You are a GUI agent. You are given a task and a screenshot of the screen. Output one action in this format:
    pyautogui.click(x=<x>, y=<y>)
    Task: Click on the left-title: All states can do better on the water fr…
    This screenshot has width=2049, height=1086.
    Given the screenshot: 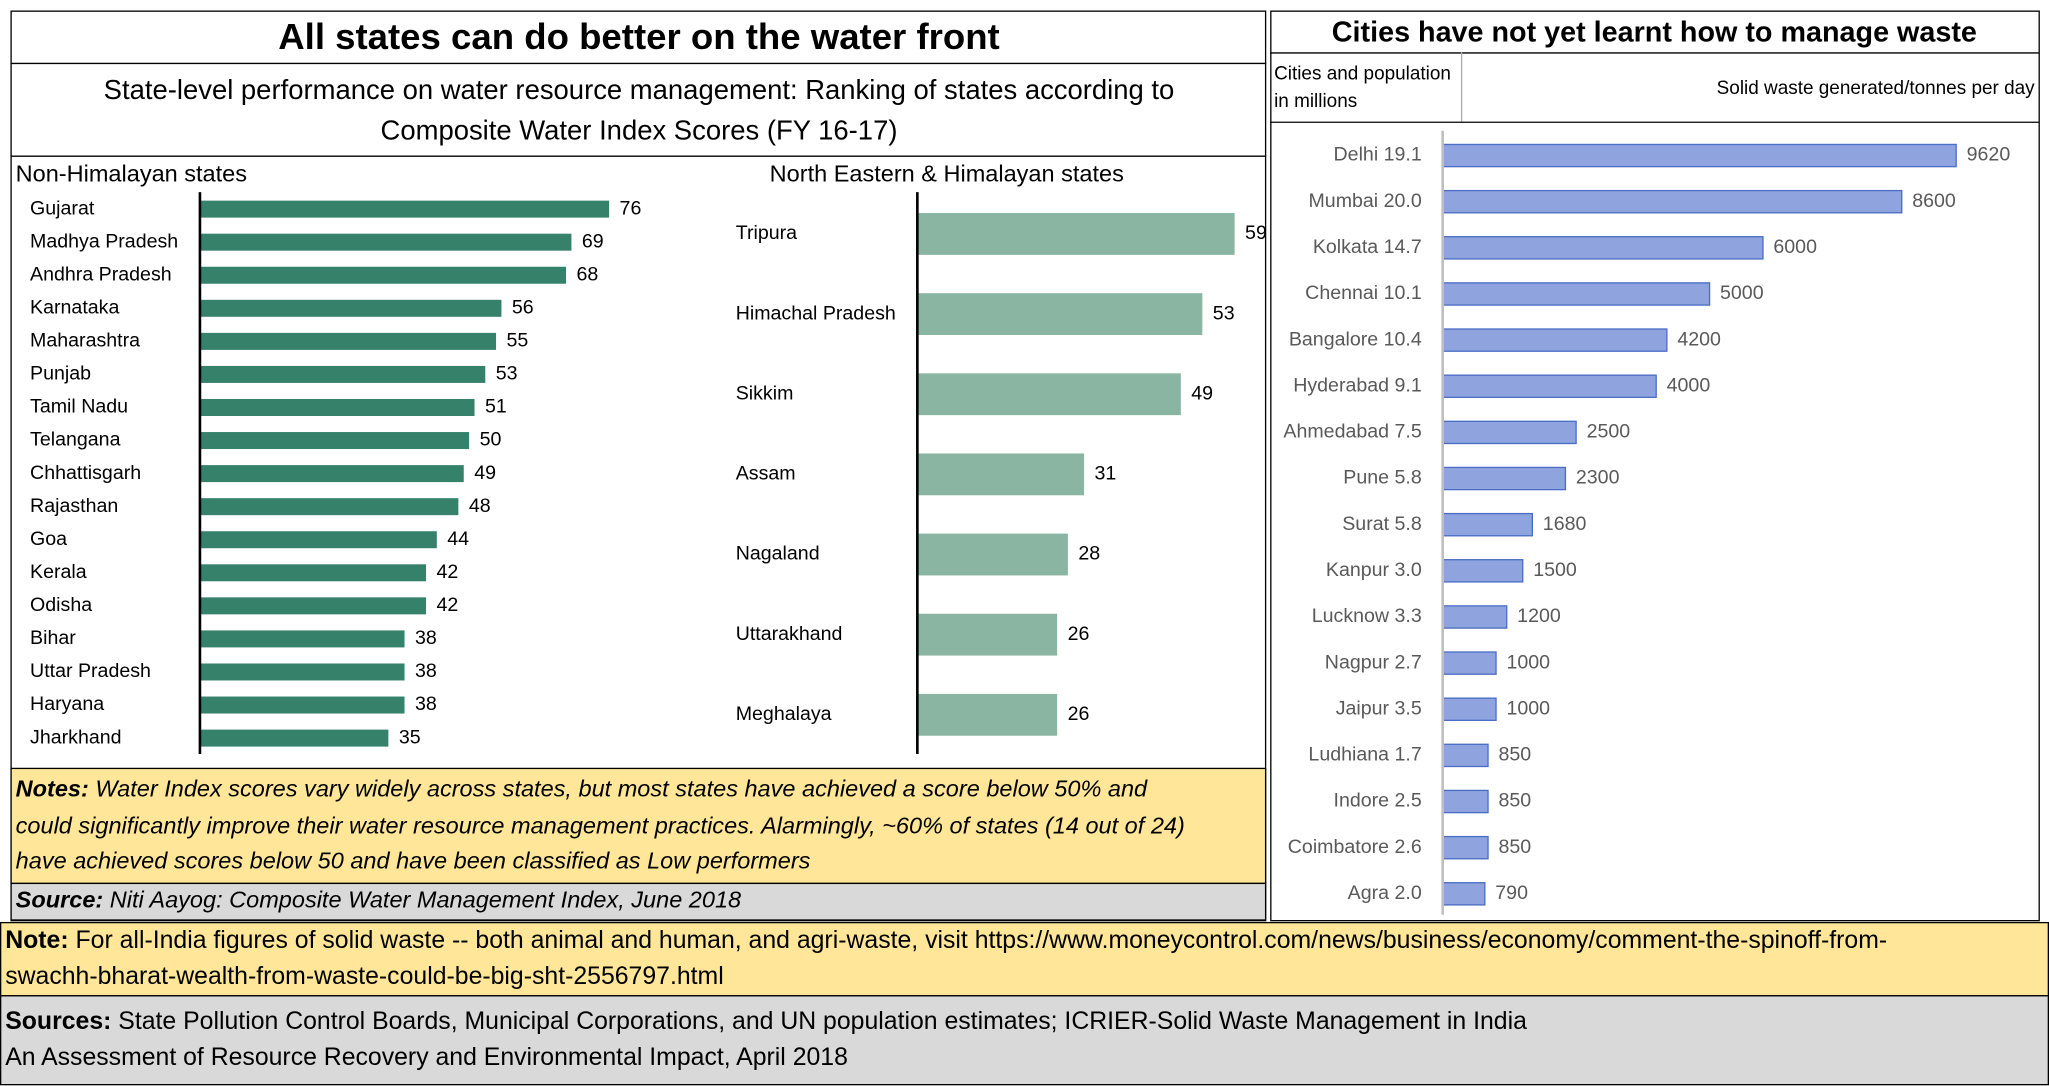 What is the action you would take?
    pyautogui.click(x=639, y=36)
    